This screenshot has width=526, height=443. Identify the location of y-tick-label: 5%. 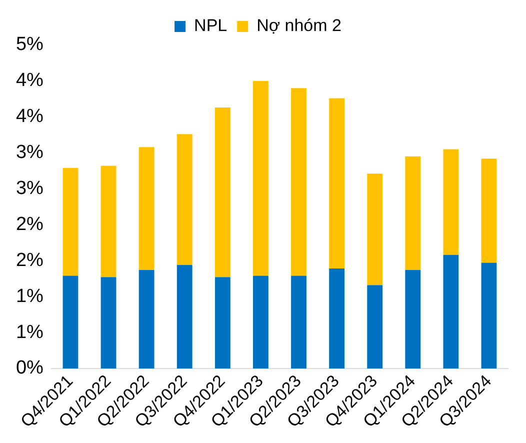
(30, 45).